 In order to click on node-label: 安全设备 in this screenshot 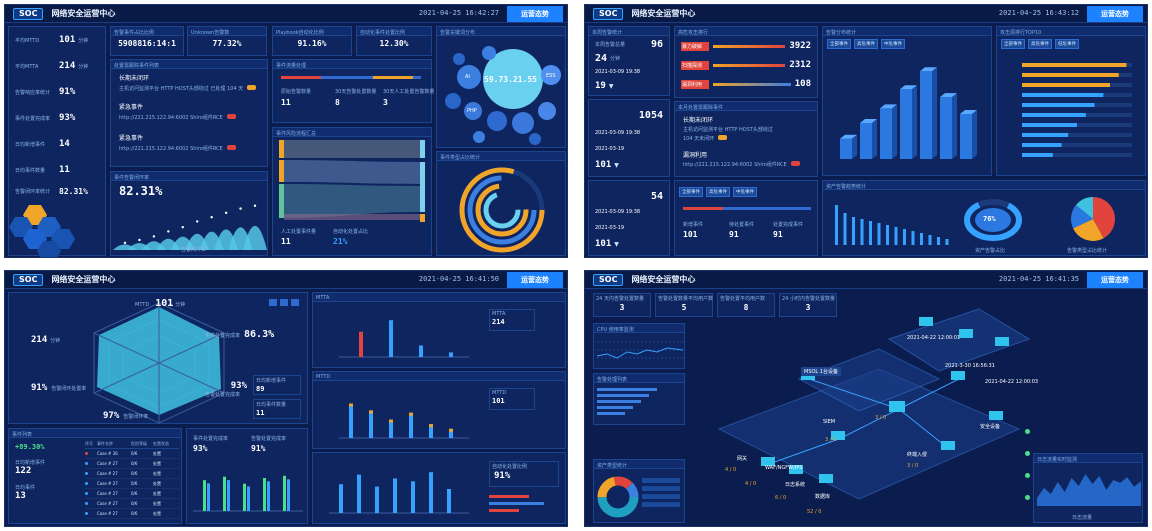, I will do `click(990, 427)`.